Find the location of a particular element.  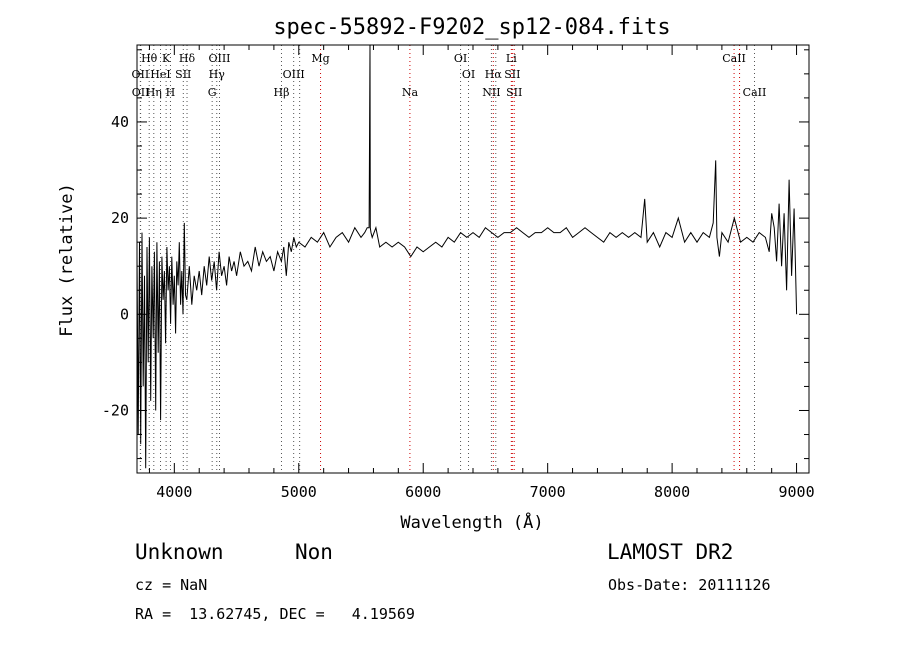

line-marker-label: Hα is located at coordinates (494, 74).